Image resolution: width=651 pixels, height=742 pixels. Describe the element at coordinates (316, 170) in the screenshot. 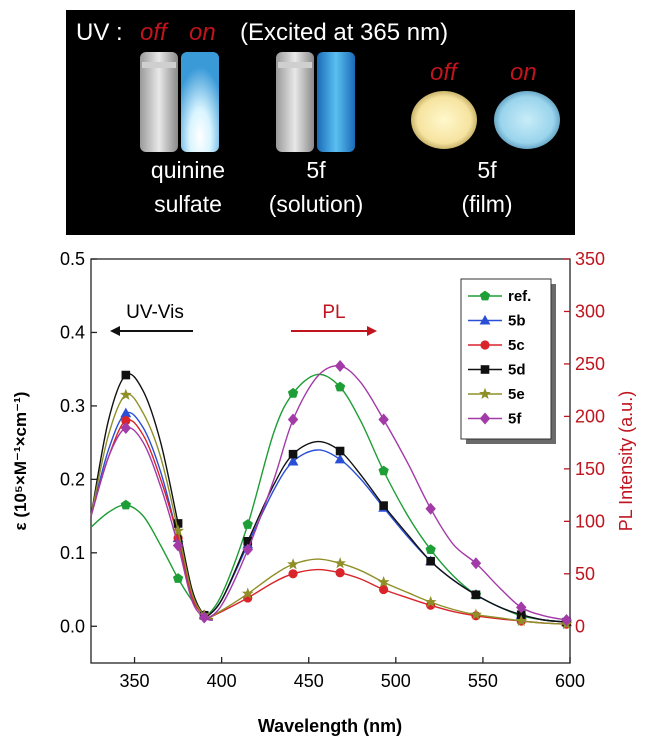

I see `sample-2-line1: 5f` at that location.